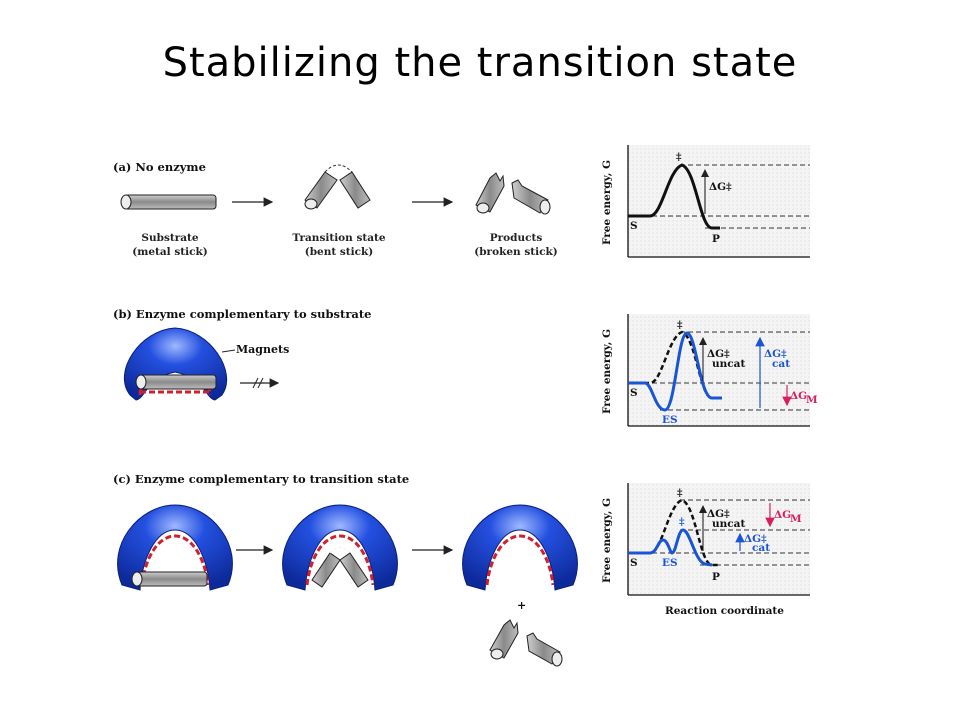 This screenshot has height=720, width=960. What do you see at coordinates (716, 239) in the screenshot?
I see `label-p-a: P` at bounding box center [716, 239].